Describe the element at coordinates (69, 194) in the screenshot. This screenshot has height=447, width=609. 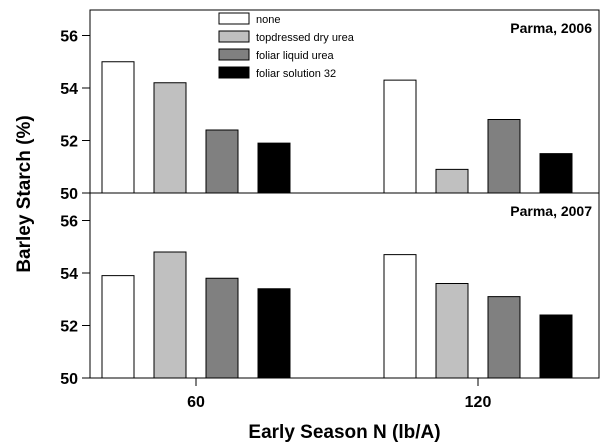
I see `y-tick-label-p1-1: 50` at that location.